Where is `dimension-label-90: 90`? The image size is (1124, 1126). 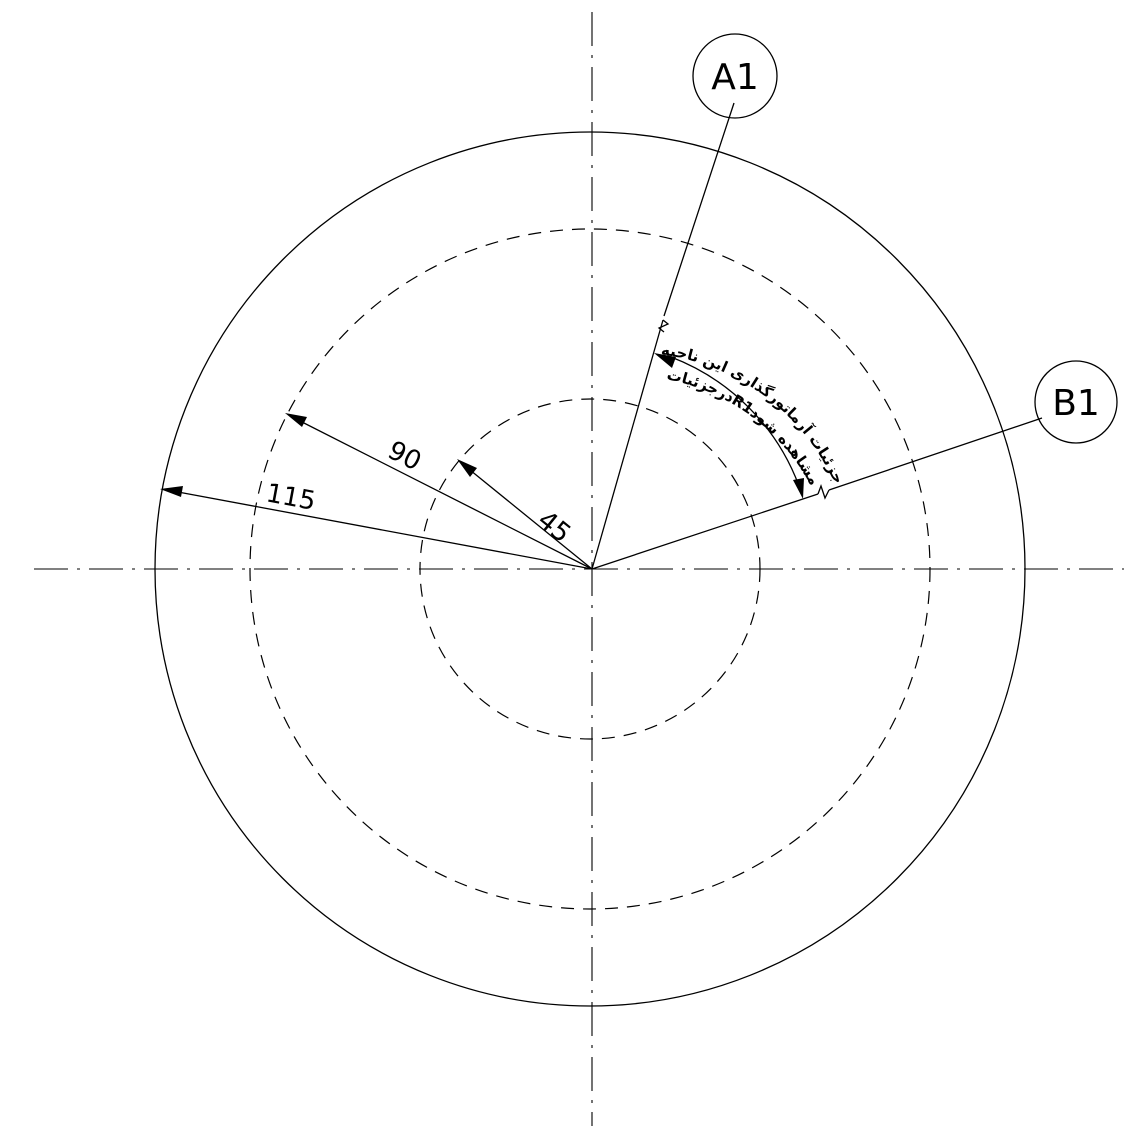
dimension-label-90: 90 is located at coordinates (404, 457).